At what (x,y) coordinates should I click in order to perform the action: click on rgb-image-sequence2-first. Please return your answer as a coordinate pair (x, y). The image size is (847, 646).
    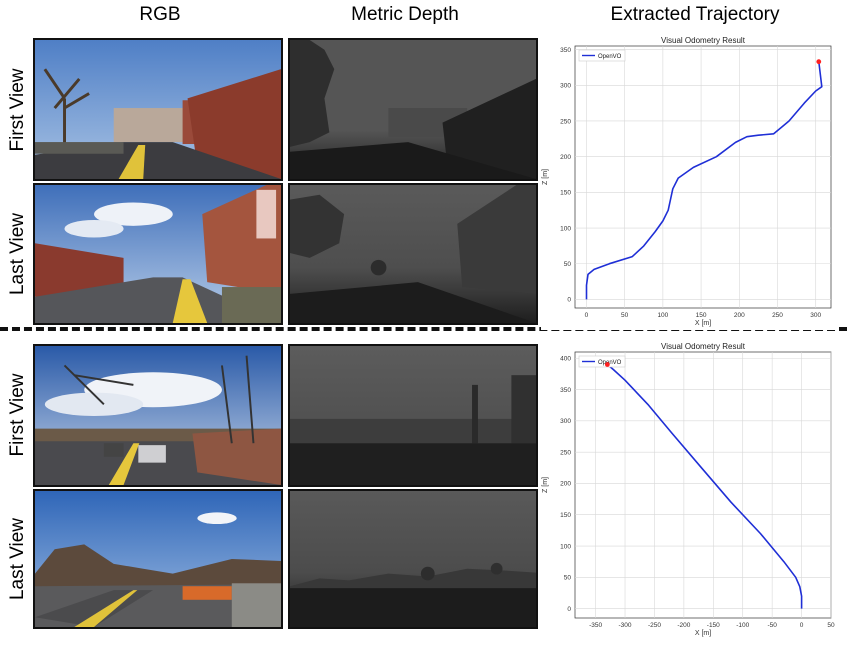
    Looking at the image, I should click on (158, 415).